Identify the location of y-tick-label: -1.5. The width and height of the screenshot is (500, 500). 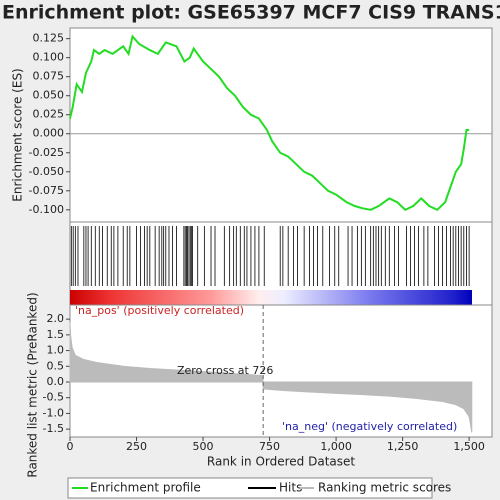
(53, 428).